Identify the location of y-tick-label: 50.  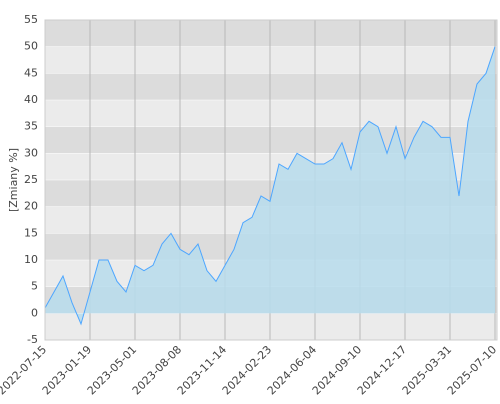
(31, 46).